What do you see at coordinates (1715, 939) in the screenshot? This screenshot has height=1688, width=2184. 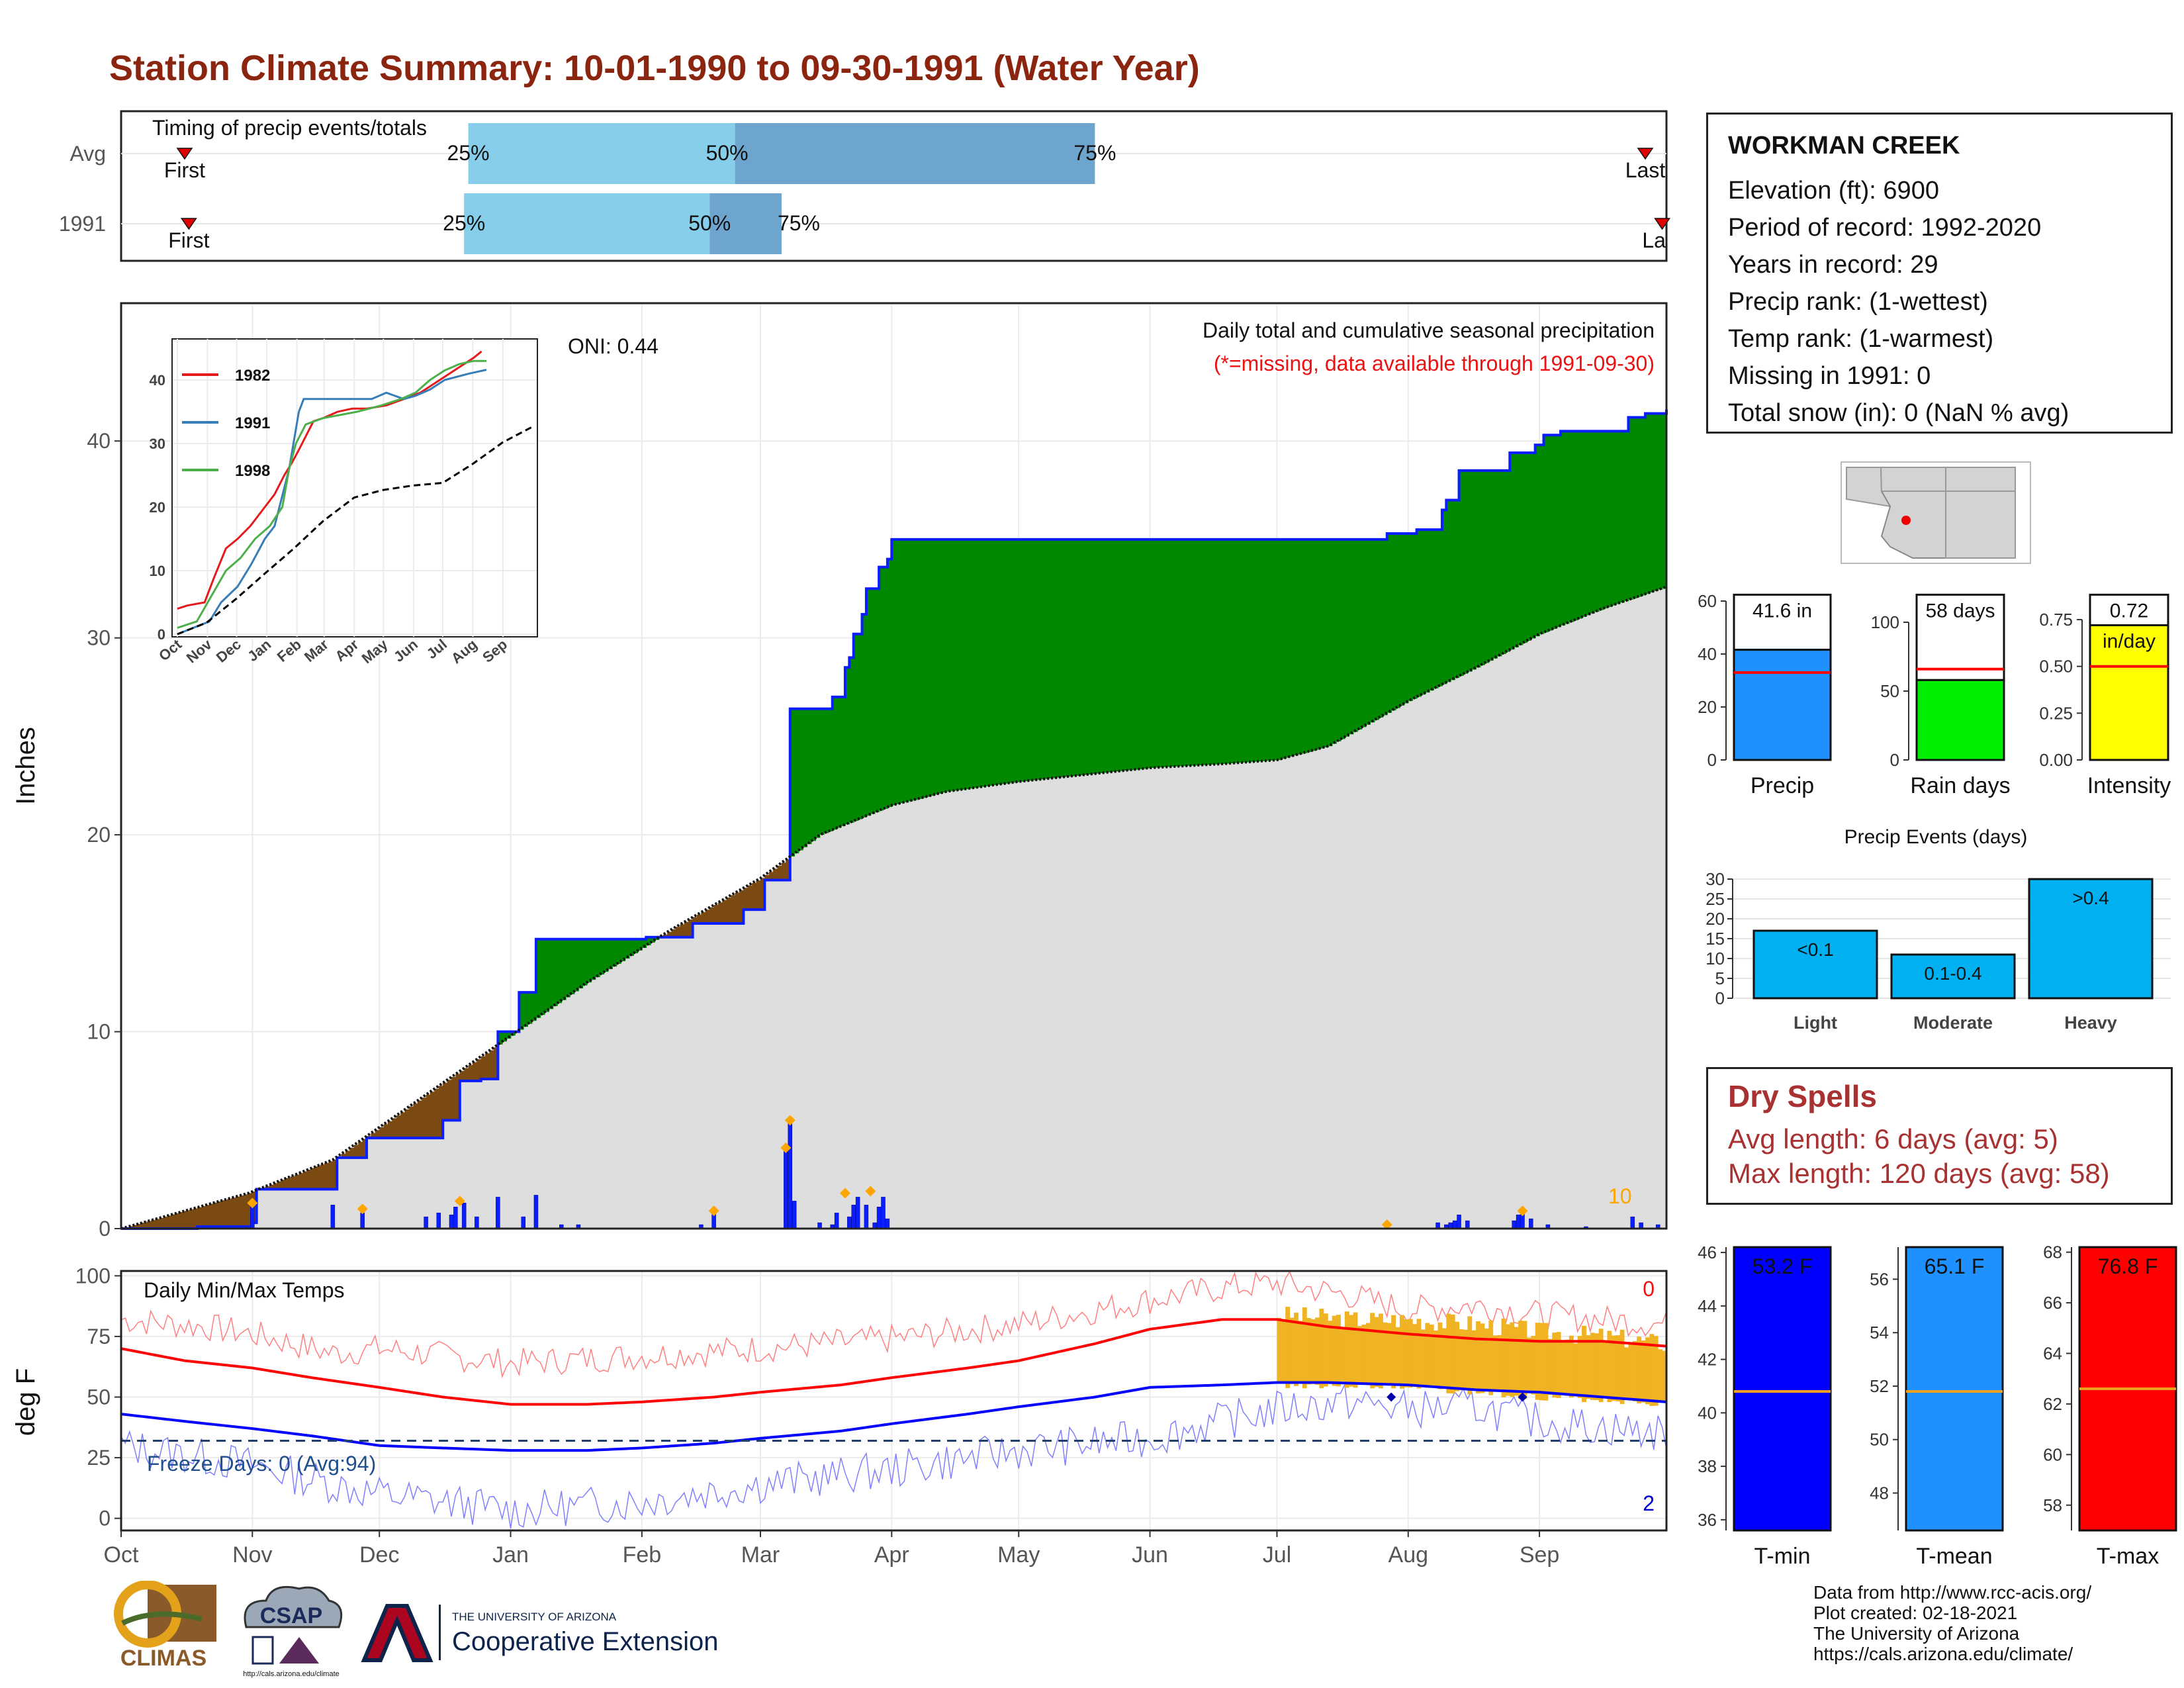 I see `events-y-tick-label: 15` at bounding box center [1715, 939].